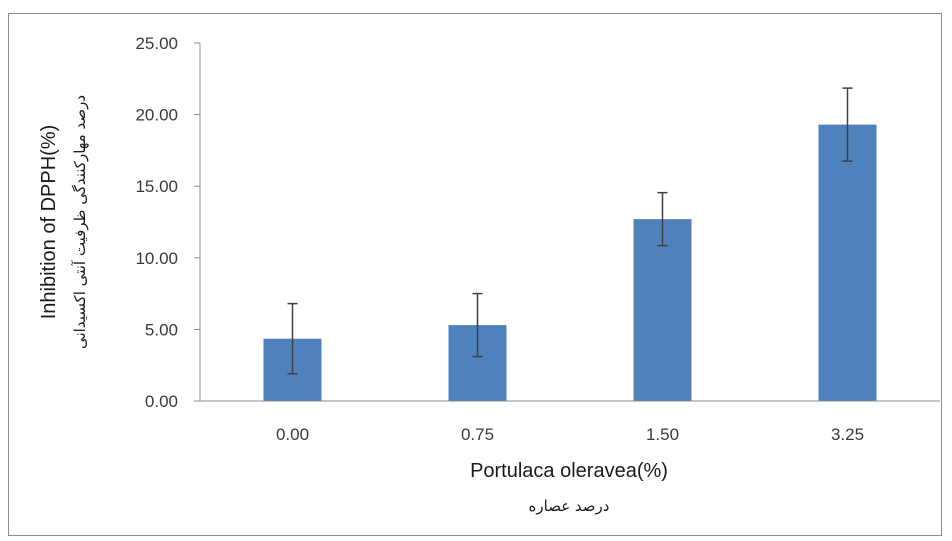 The height and width of the screenshot is (541, 952). Describe the element at coordinates (569, 471) in the screenshot. I see `x-axis-title: Portulaca oleravea(%)` at that location.